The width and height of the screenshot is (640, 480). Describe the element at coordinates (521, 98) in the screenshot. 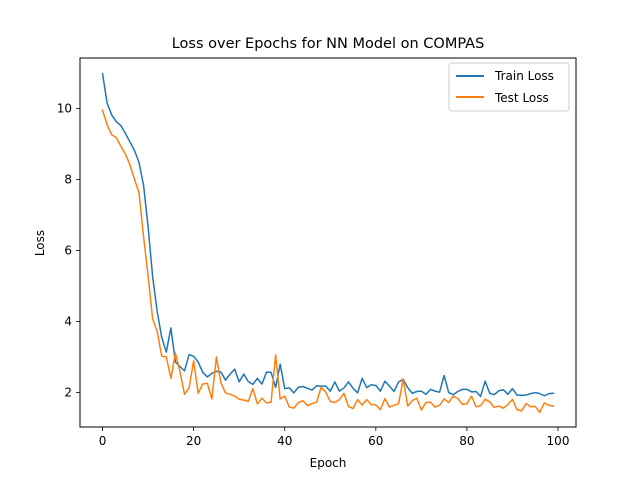

I see `legend-label-test-loss: Test Loss` at that location.